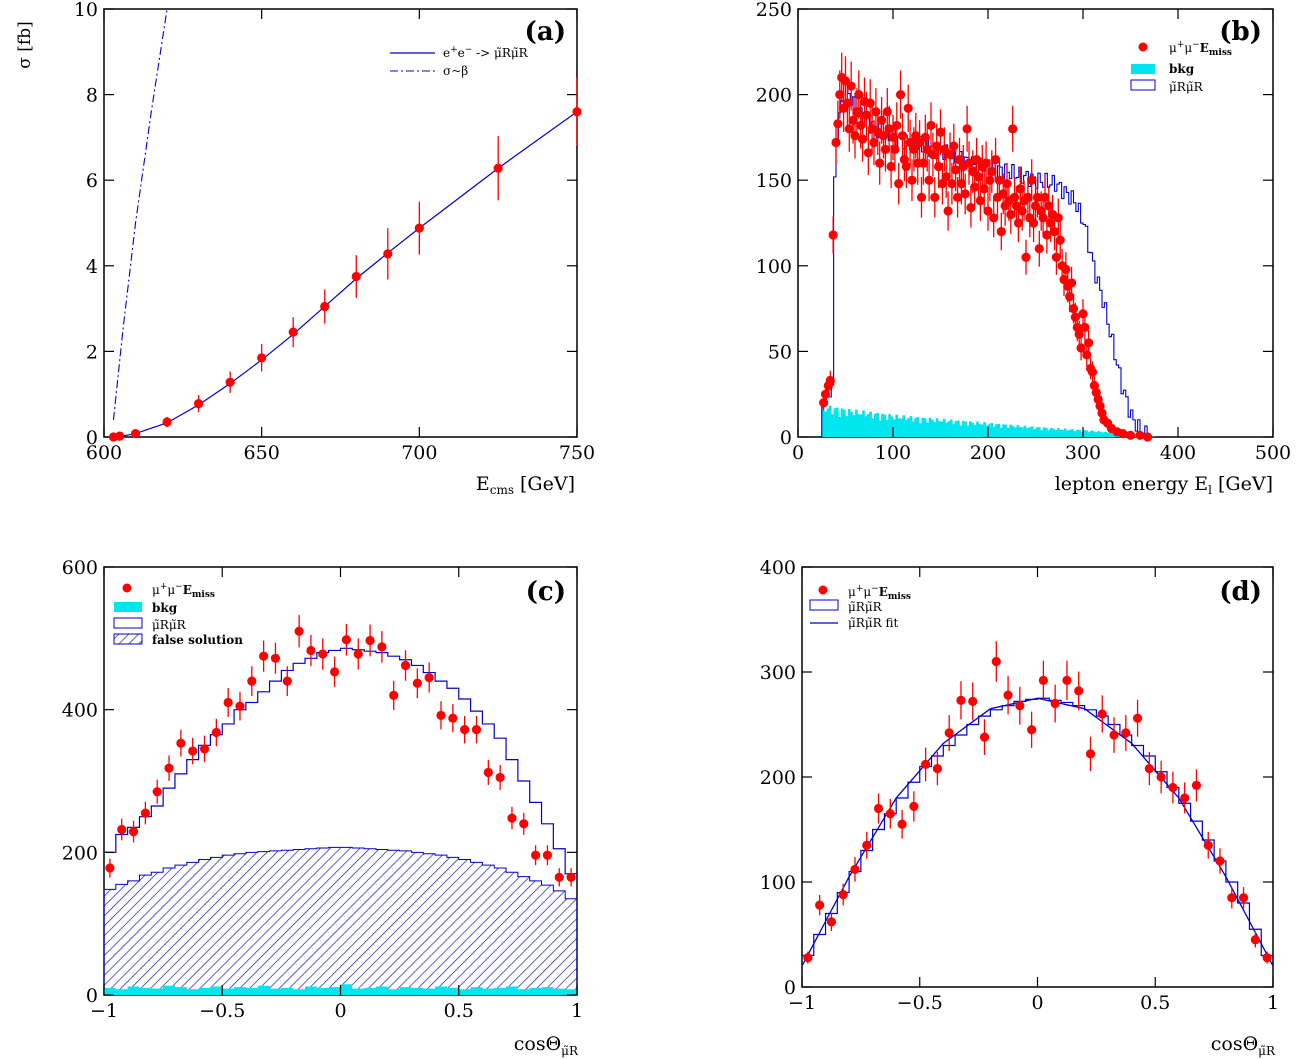  Describe the element at coordinates (545, 32) in the screenshot. I see `panel-a-label: (a)` at that location.